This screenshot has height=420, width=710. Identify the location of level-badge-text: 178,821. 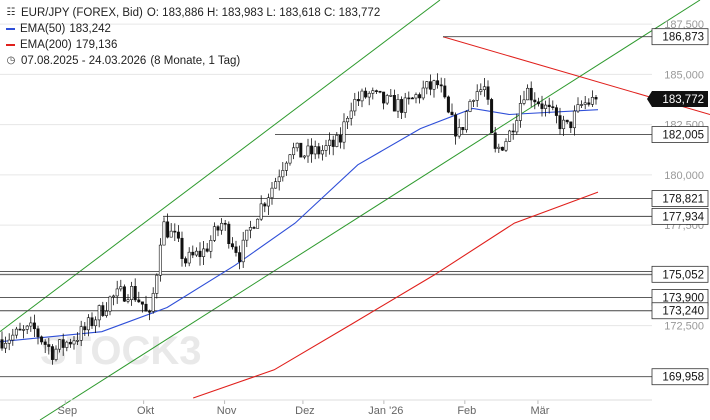
(683, 200).